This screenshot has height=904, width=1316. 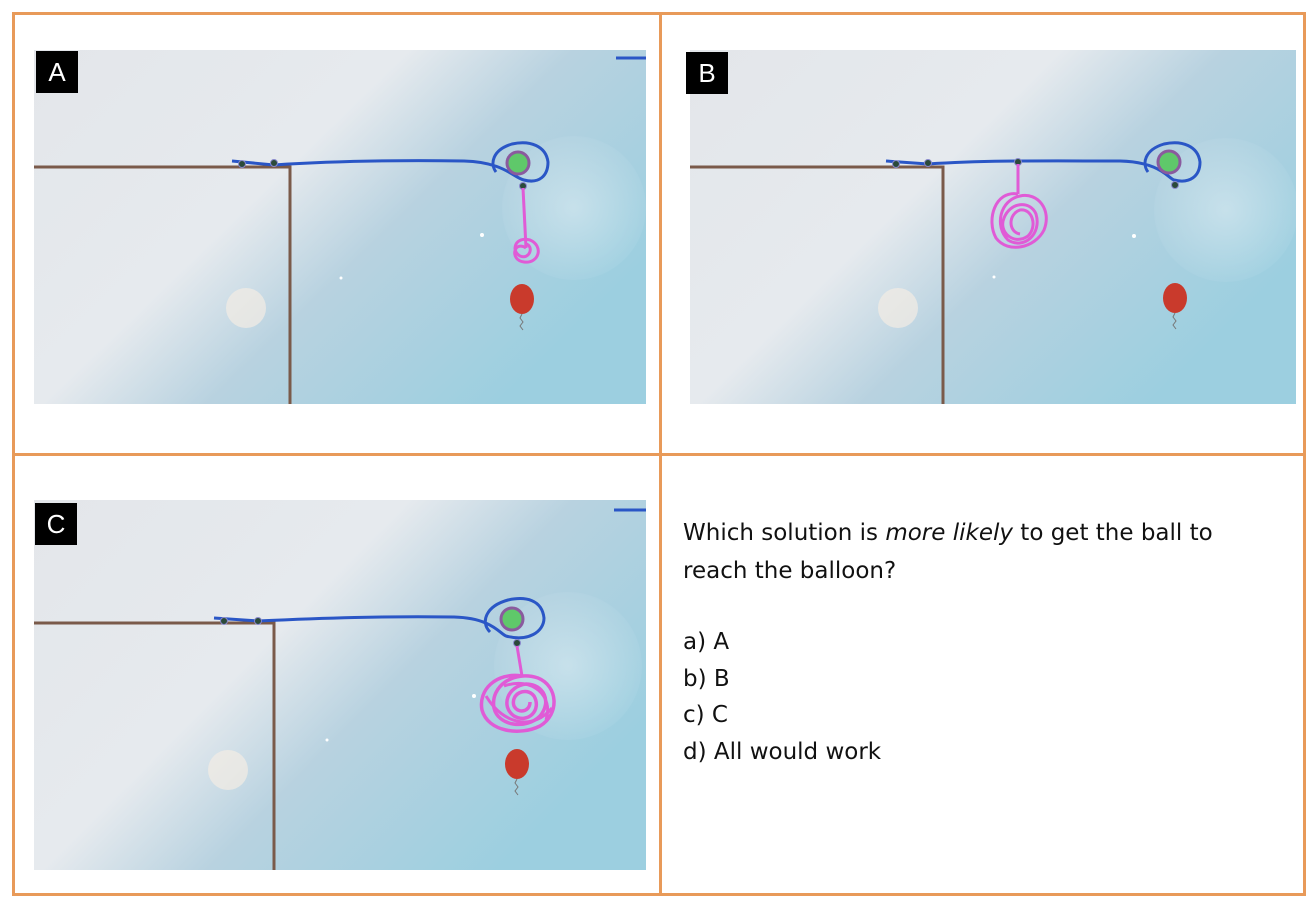 I want to click on panel-a-label: A, so click(x=57, y=72).